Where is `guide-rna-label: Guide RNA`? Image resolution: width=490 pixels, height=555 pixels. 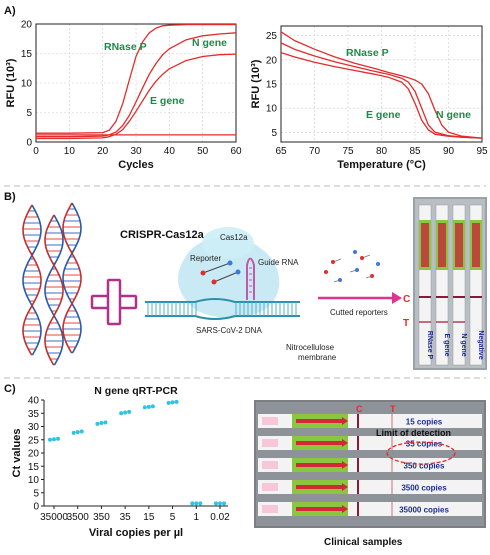 guide-rna-label: Guide RNA is located at coordinates (278, 262).